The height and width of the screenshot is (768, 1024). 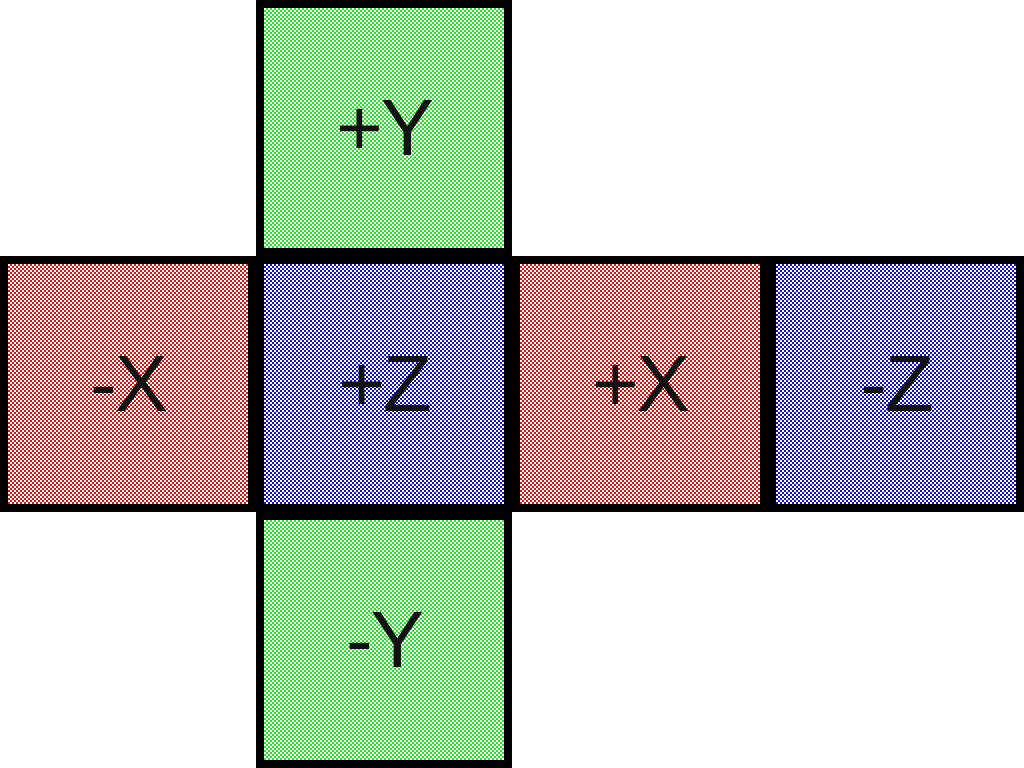 I want to click on face-positive-x: +X, so click(x=640, y=384).